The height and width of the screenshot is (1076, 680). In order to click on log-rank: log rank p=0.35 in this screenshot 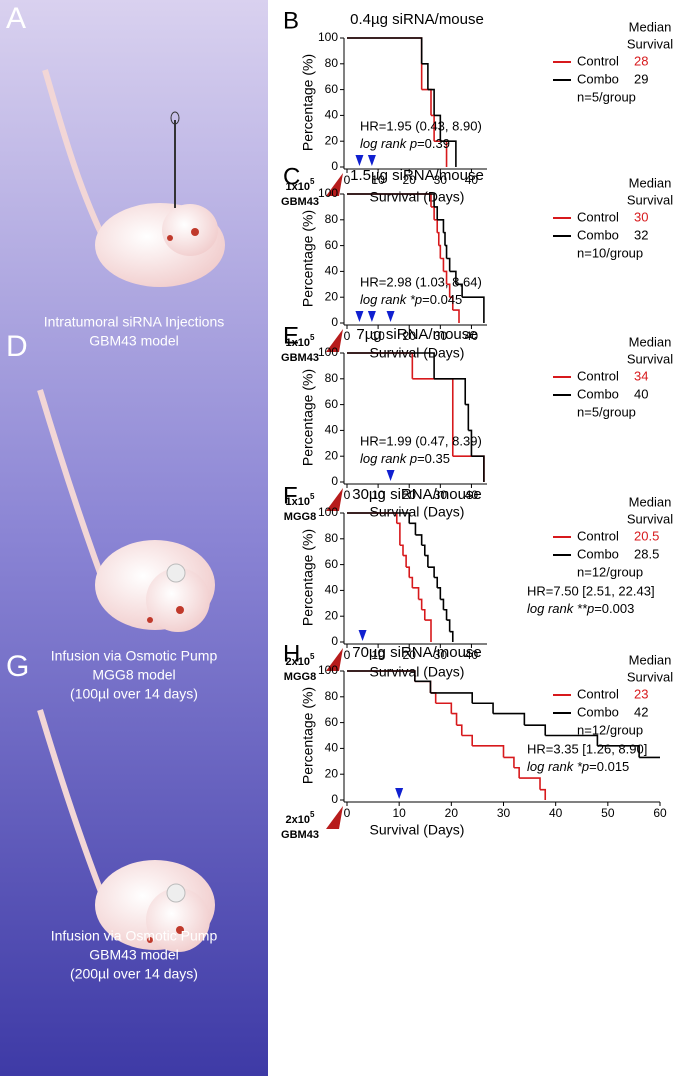, I will do `click(405, 458)`.